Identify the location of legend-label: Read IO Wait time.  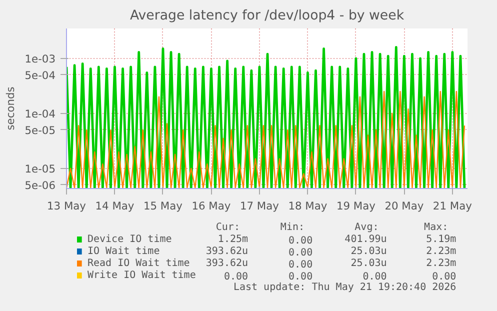
(138, 263).